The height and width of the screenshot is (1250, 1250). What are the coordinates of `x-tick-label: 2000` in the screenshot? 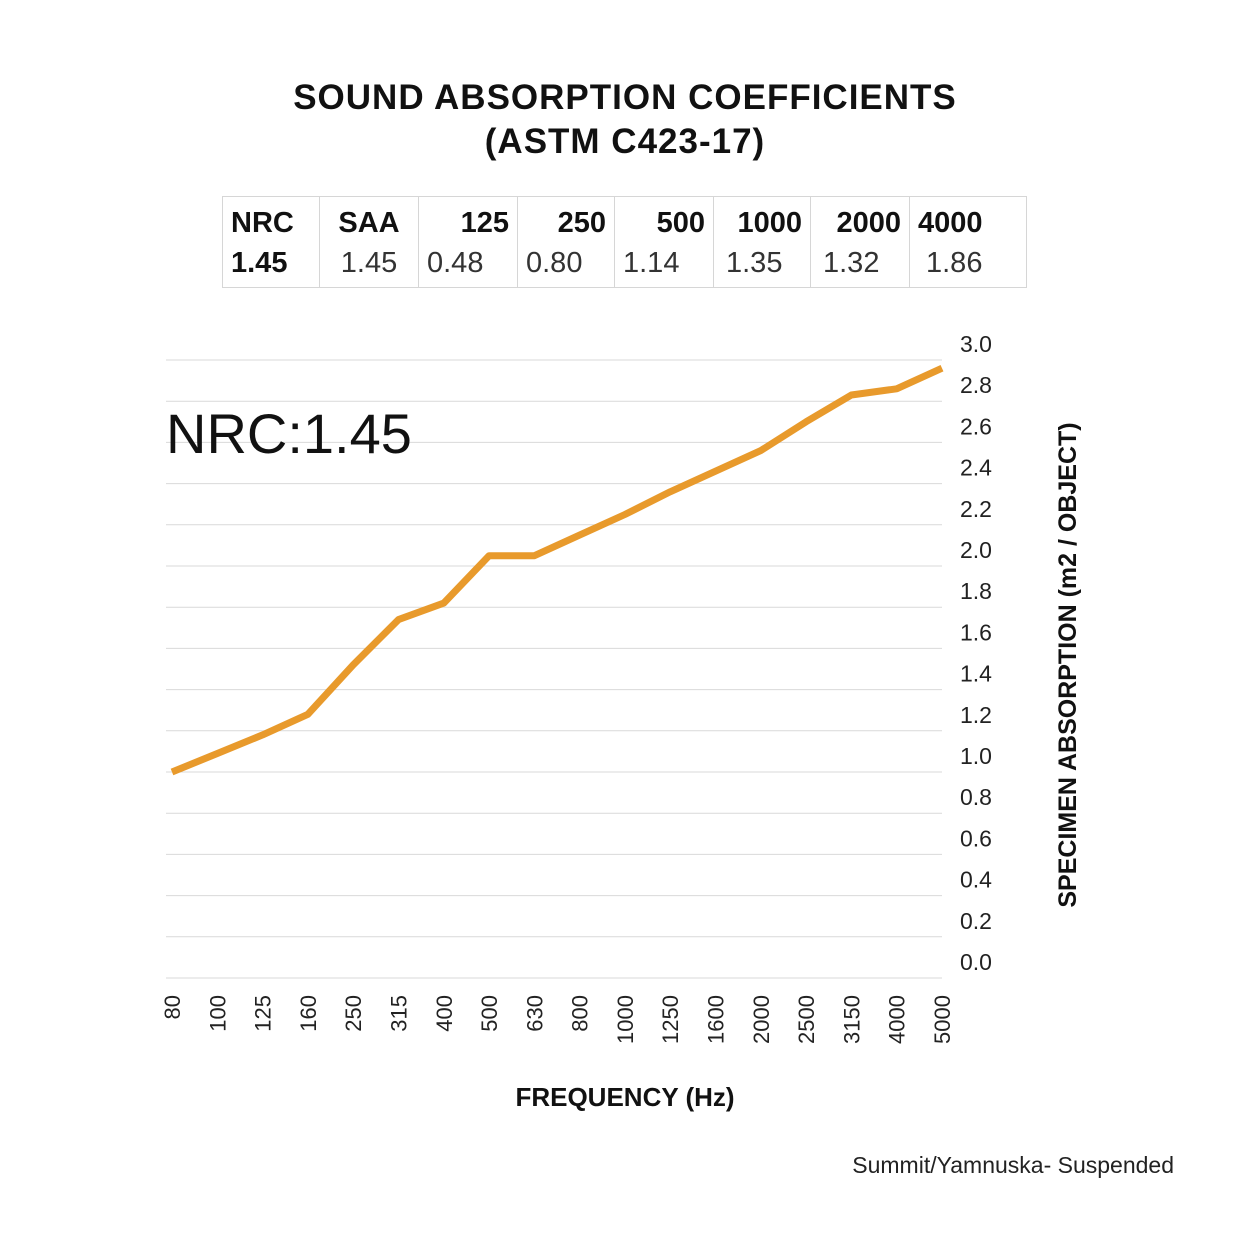 It's located at (761, 1019).